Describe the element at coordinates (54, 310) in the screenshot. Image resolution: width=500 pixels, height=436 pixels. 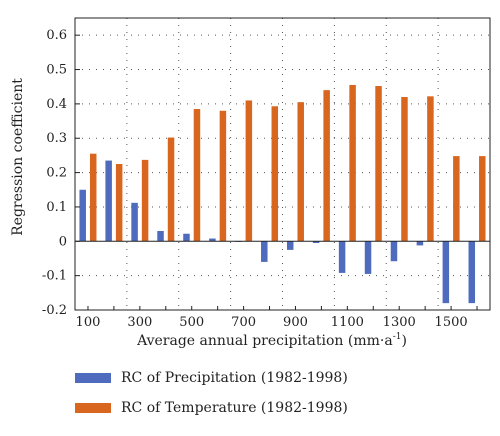
I see `y-tick-label-0: -0.2` at that location.